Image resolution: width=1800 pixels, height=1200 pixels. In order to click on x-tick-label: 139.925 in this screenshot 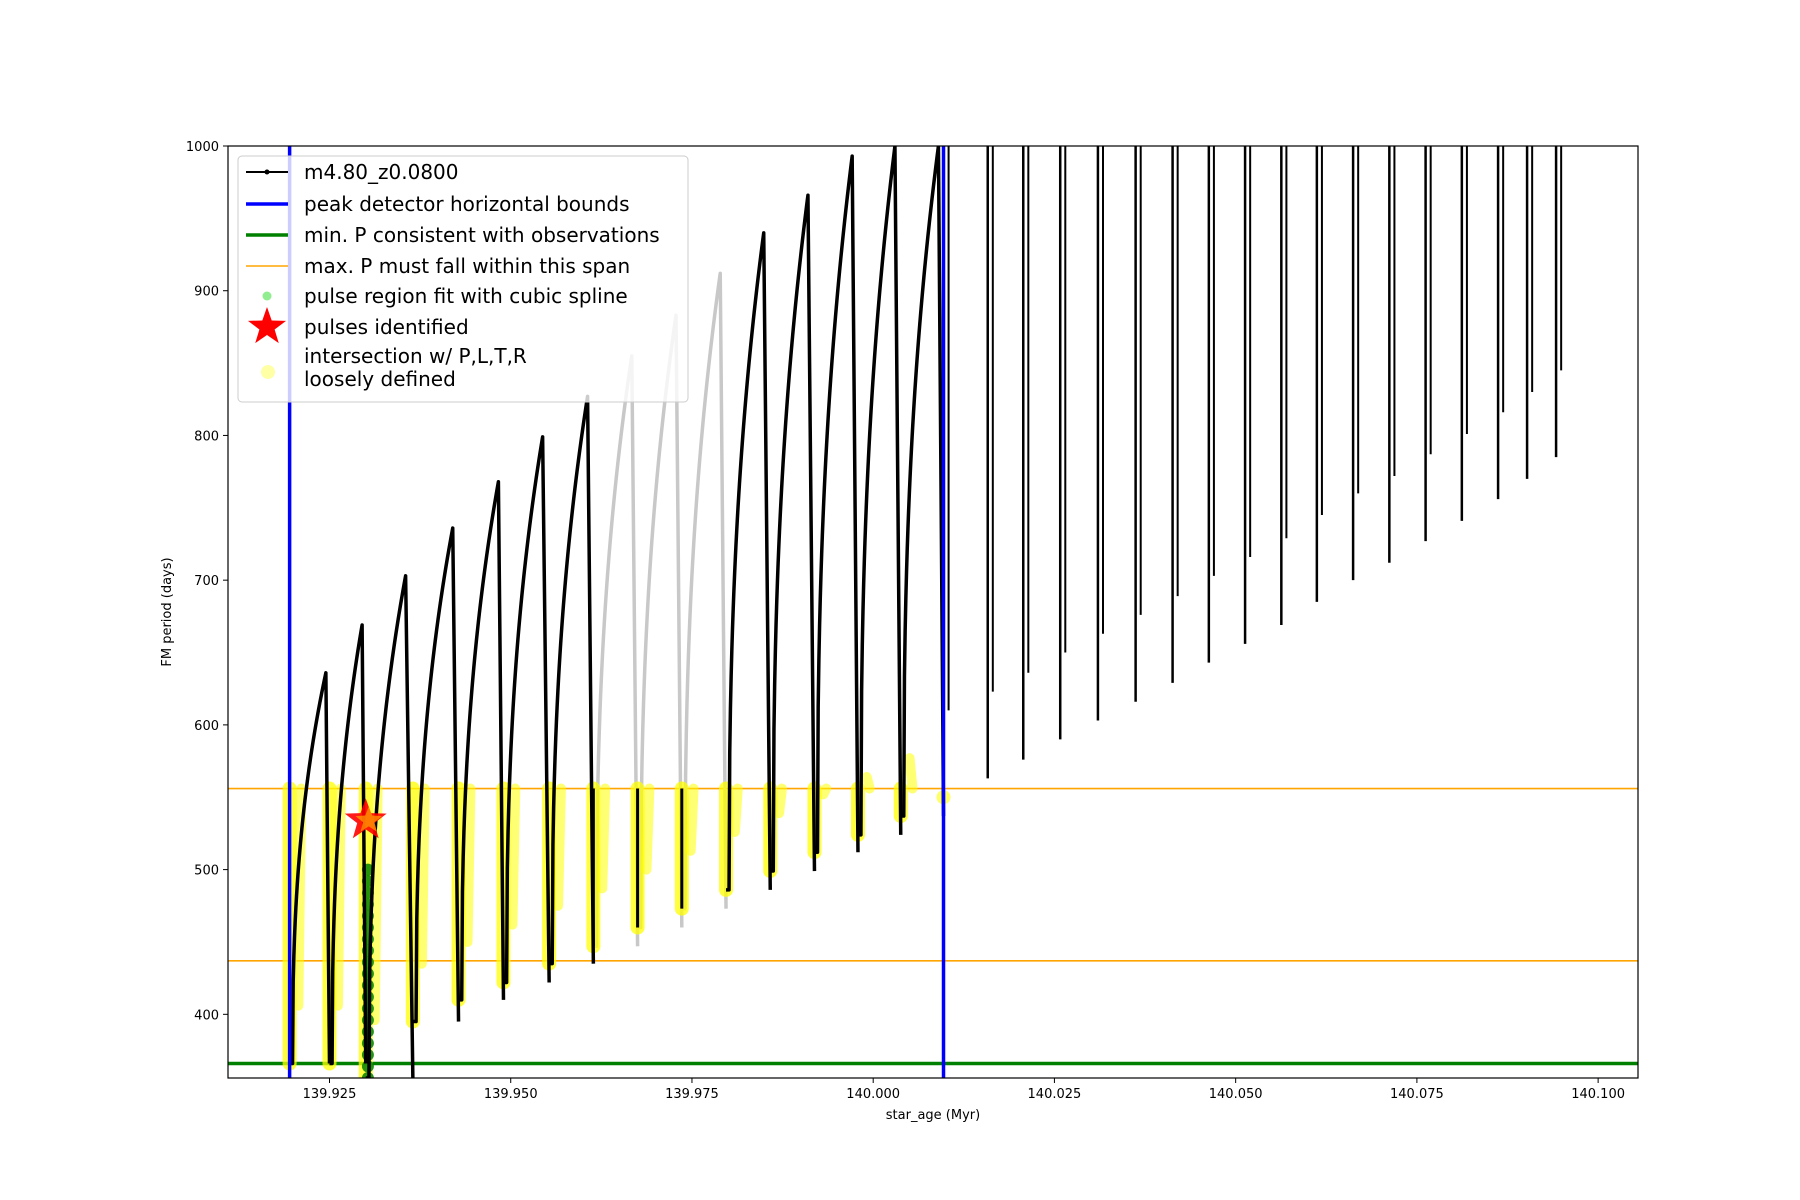, I will do `click(330, 1094)`.